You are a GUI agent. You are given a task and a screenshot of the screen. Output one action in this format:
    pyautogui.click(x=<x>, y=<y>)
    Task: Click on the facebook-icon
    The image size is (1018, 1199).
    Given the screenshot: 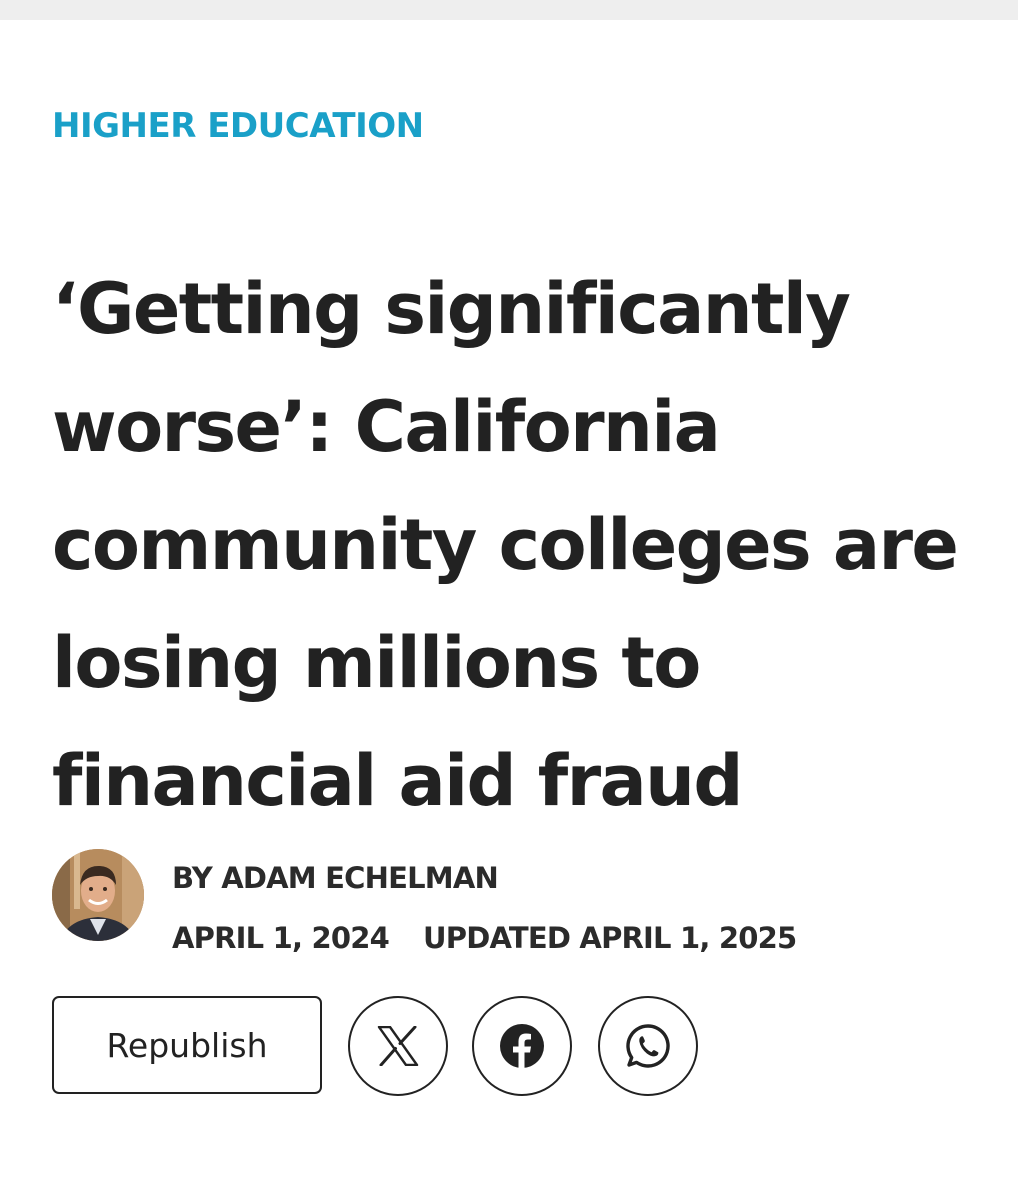 What is the action you would take?
    pyautogui.click(x=522, y=1046)
    